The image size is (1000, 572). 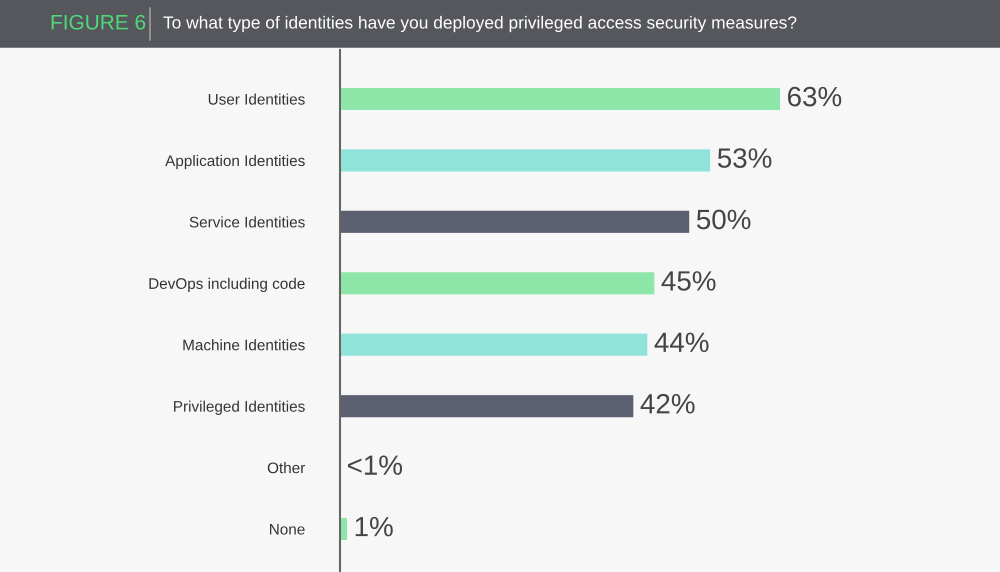 I want to click on data-label: 42%, so click(x=667, y=404).